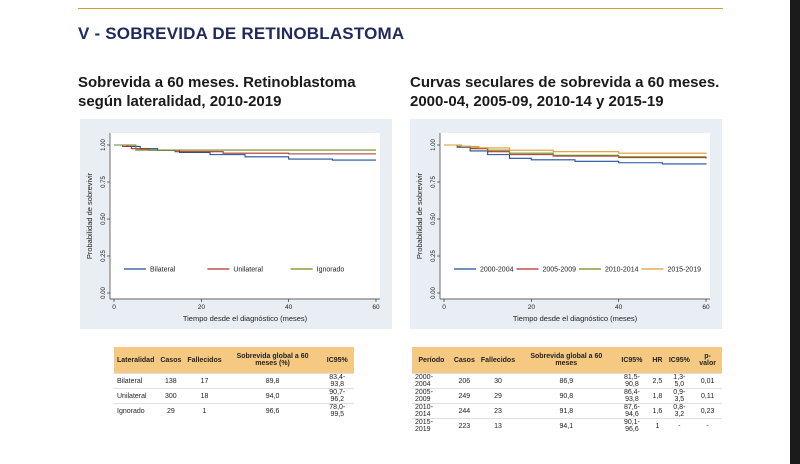 The width and height of the screenshot is (800, 464). What do you see at coordinates (707, 396) in the screenshot?
I see `table-cell: 0,11` at bounding box center [707, 396].